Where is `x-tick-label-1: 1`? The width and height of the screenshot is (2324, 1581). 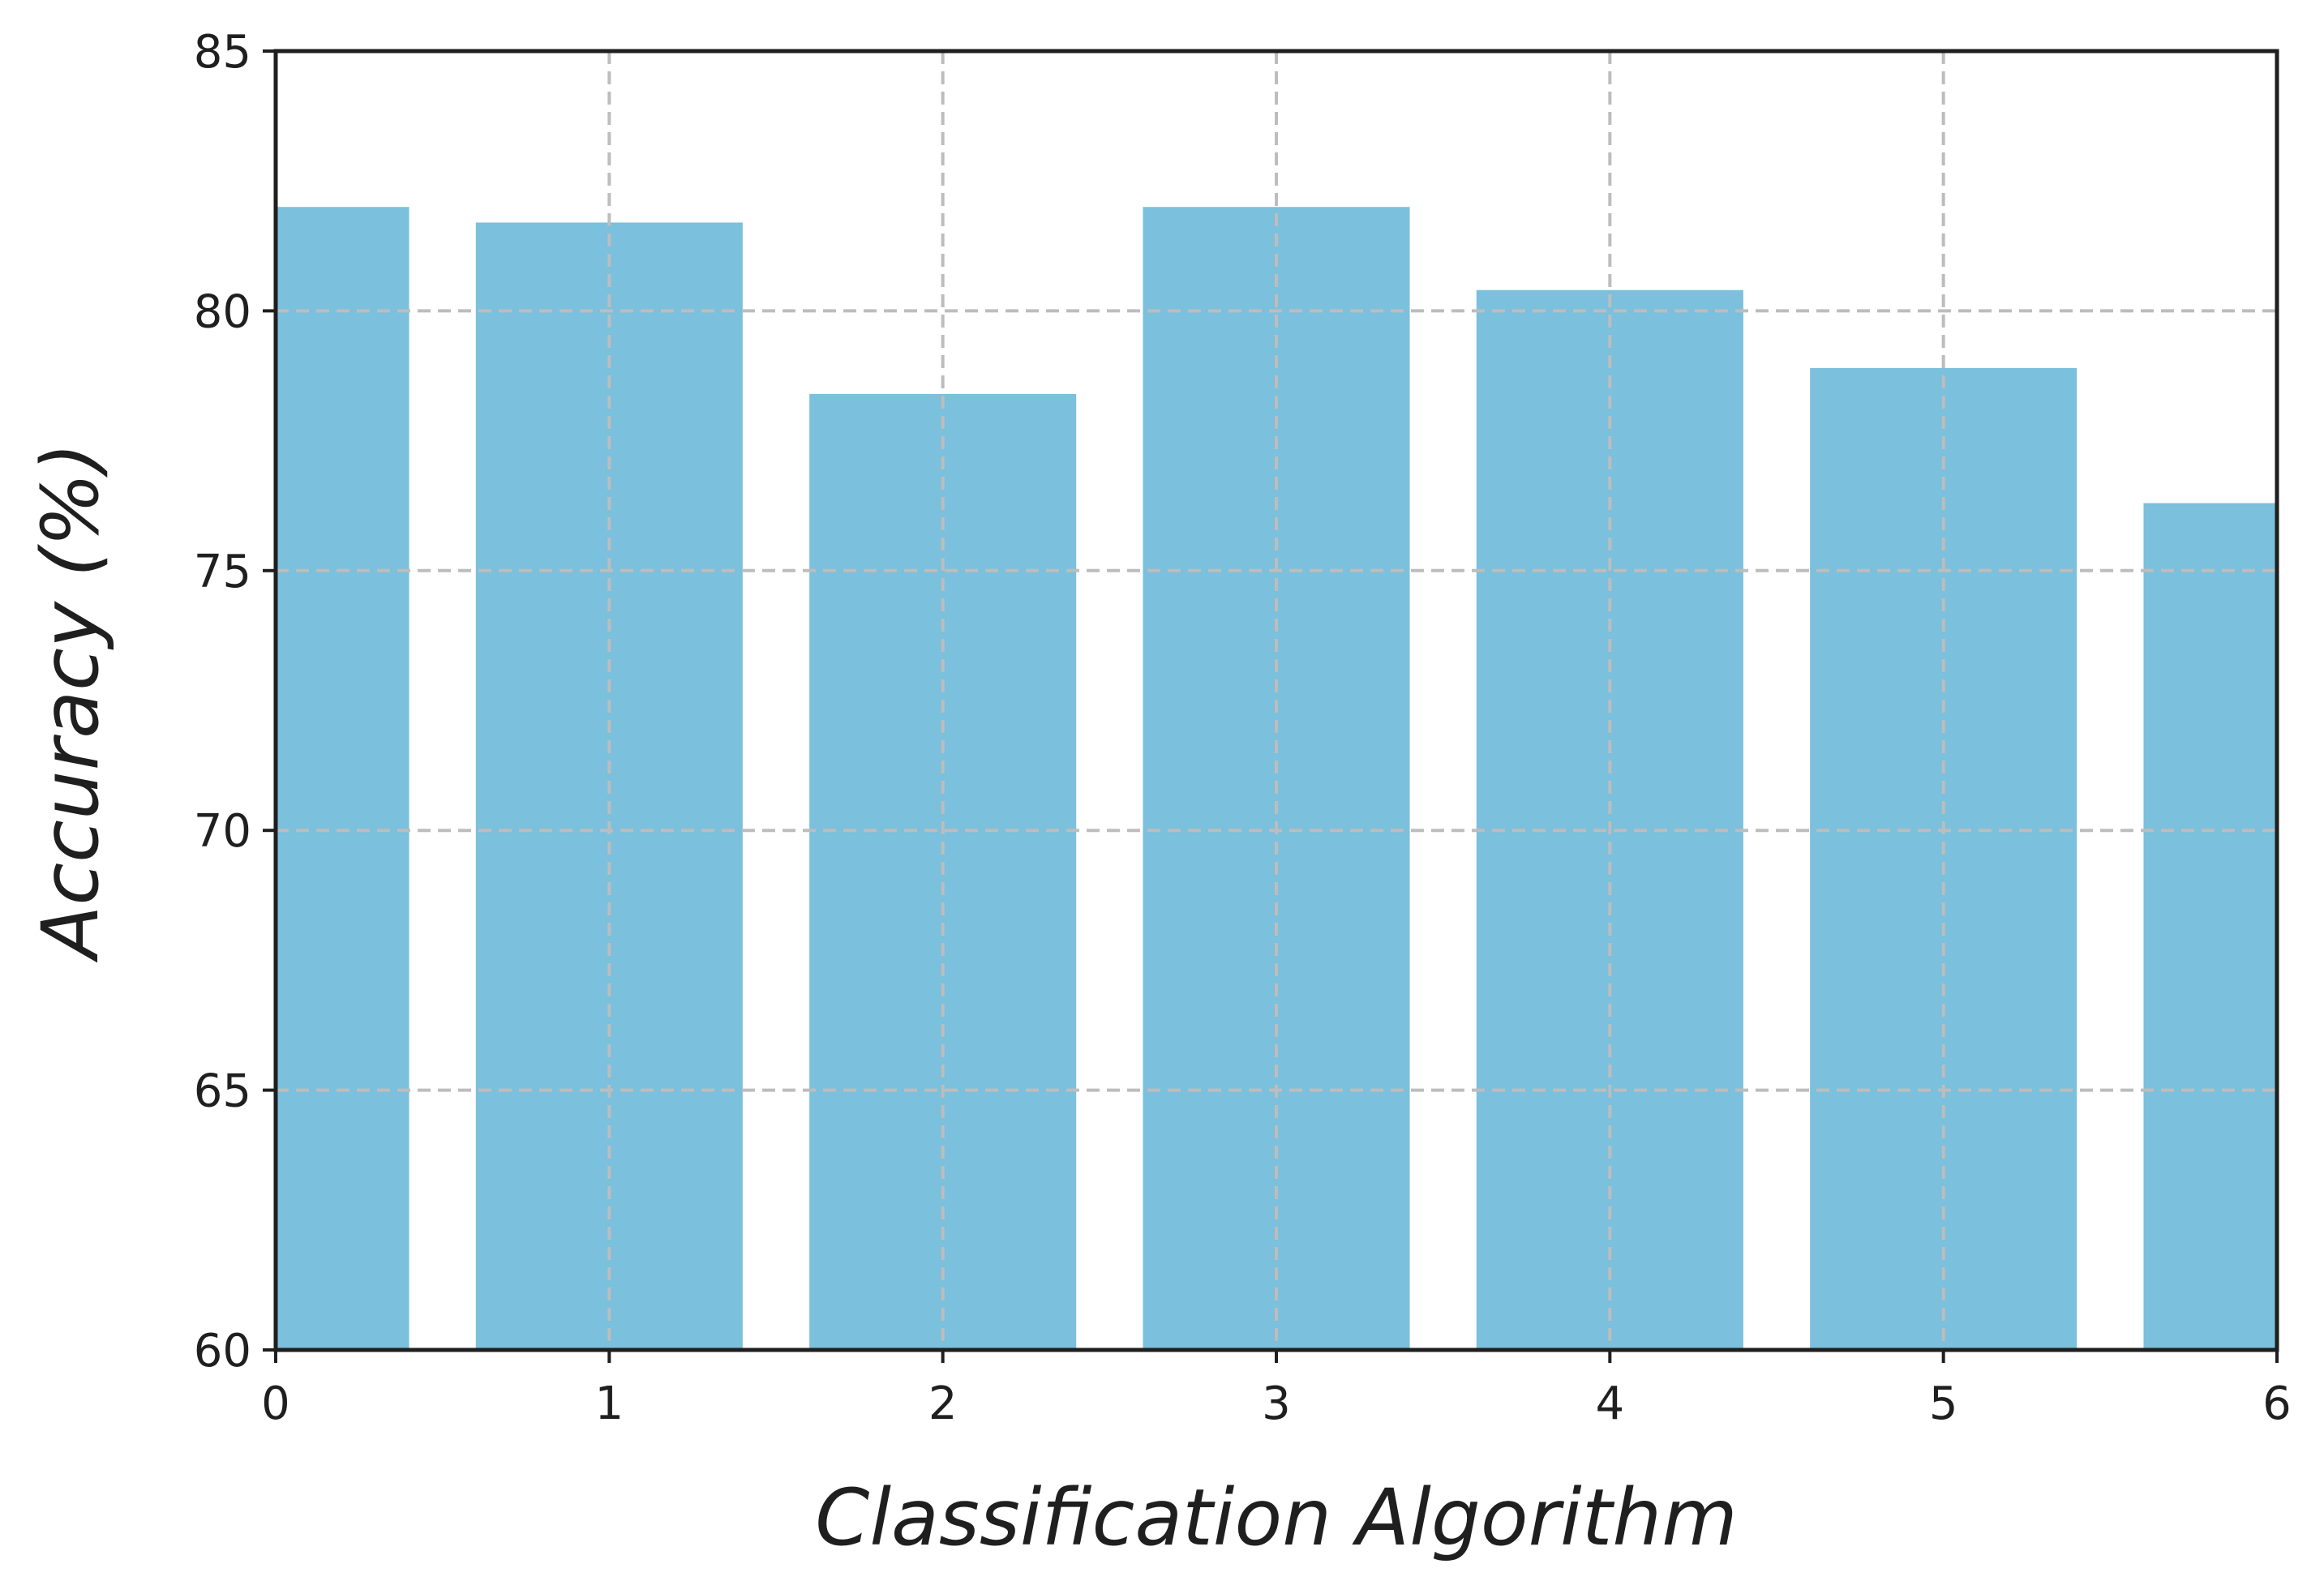 x-tick-label-1: 1 is located at coordinates (609, 1403).